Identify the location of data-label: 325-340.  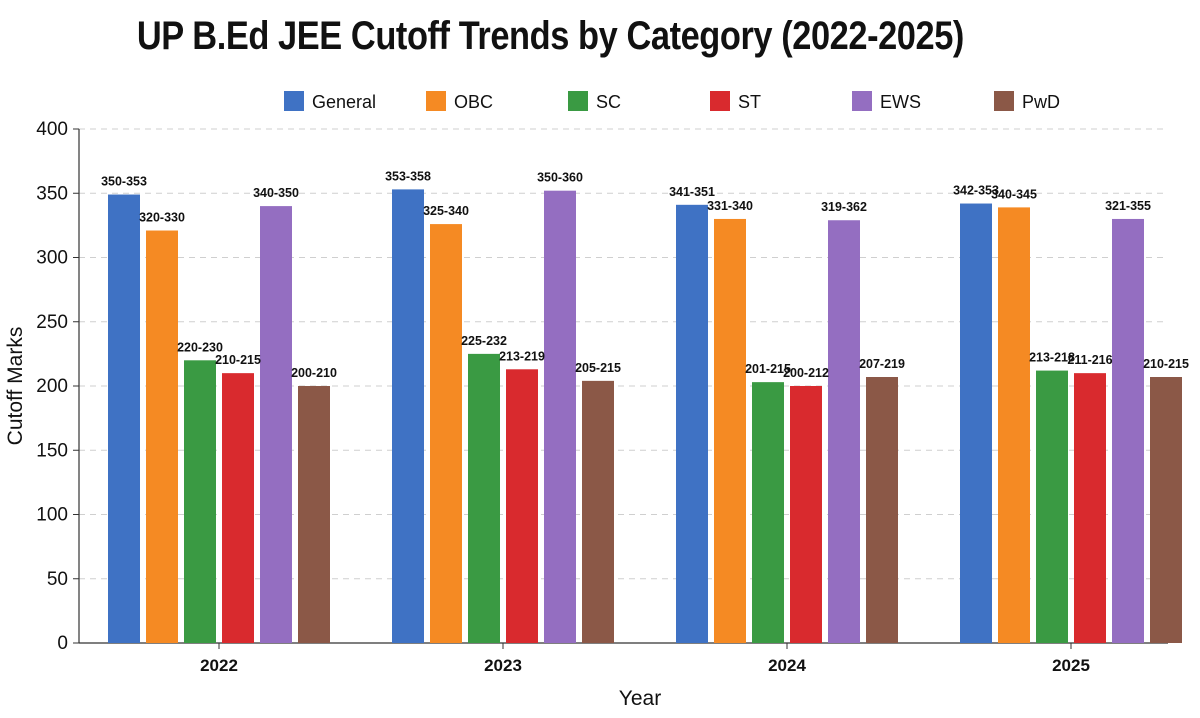
(446, 211).